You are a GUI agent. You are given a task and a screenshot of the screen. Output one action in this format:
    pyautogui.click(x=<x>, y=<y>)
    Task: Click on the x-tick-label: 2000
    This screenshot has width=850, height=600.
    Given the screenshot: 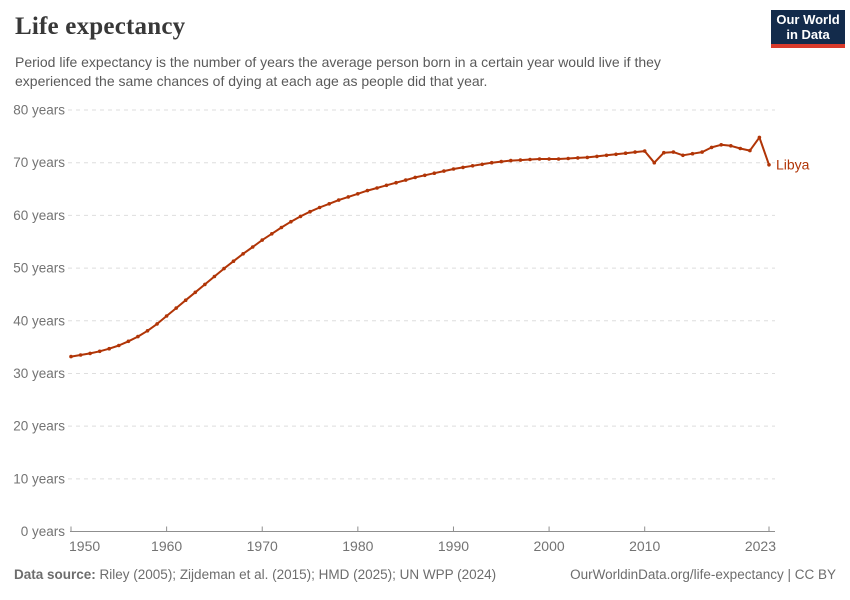 What is the action you would take?
    pyautogui.click(x=549, y=546)
    